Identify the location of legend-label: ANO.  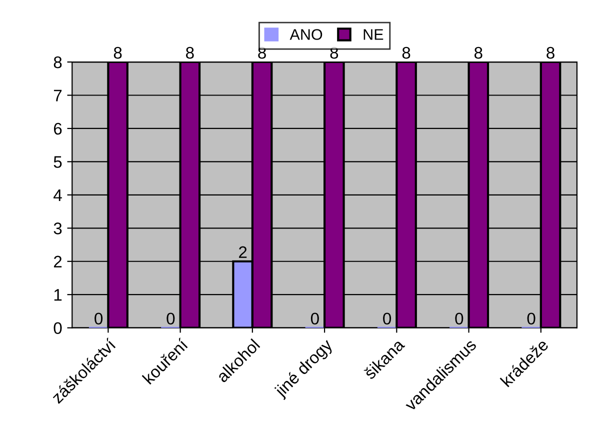
(306, 34).